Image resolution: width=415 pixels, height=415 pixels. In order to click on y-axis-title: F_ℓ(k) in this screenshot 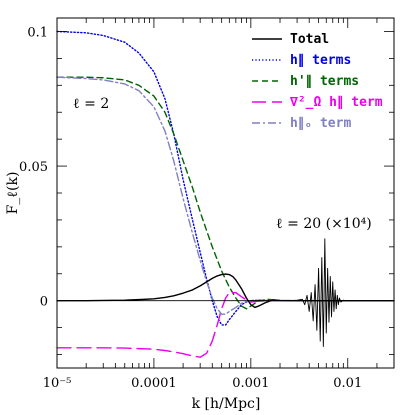, I will do `click(13, 193)`.